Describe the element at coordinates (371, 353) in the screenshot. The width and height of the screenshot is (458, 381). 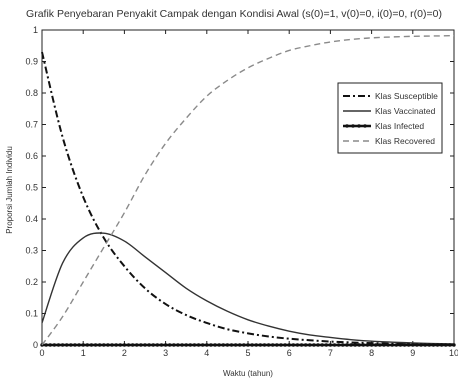
I see `x-tick-label: 8` at that location.